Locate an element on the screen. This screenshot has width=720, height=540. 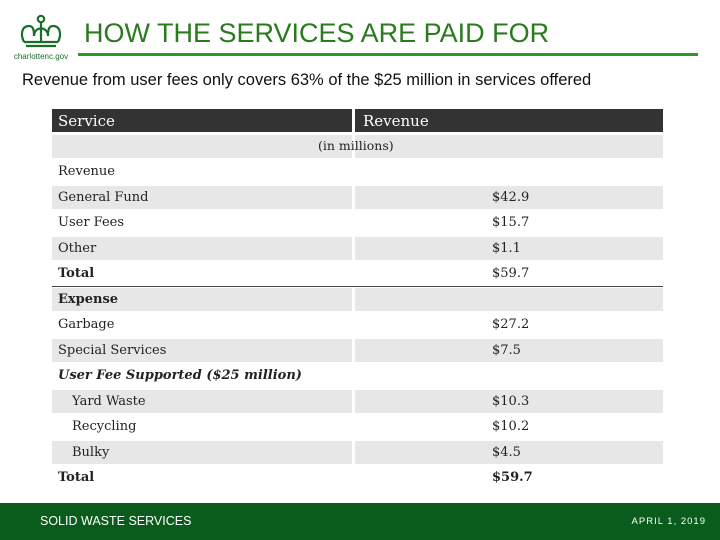
row-label: User Fee Supported ($25 million) is located at coordinates (180, 375).